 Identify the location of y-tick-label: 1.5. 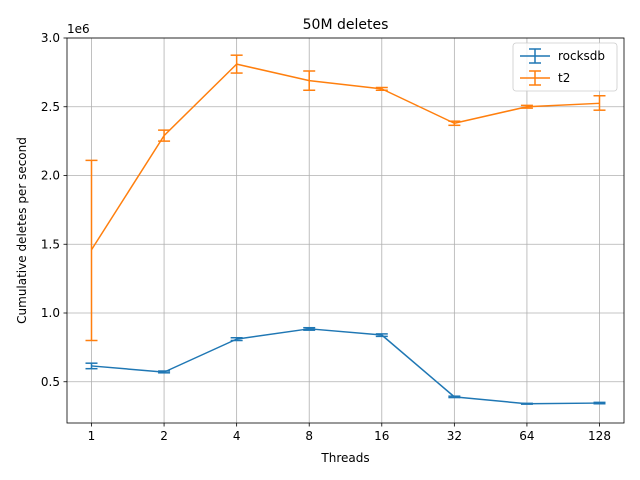
(50, 244).